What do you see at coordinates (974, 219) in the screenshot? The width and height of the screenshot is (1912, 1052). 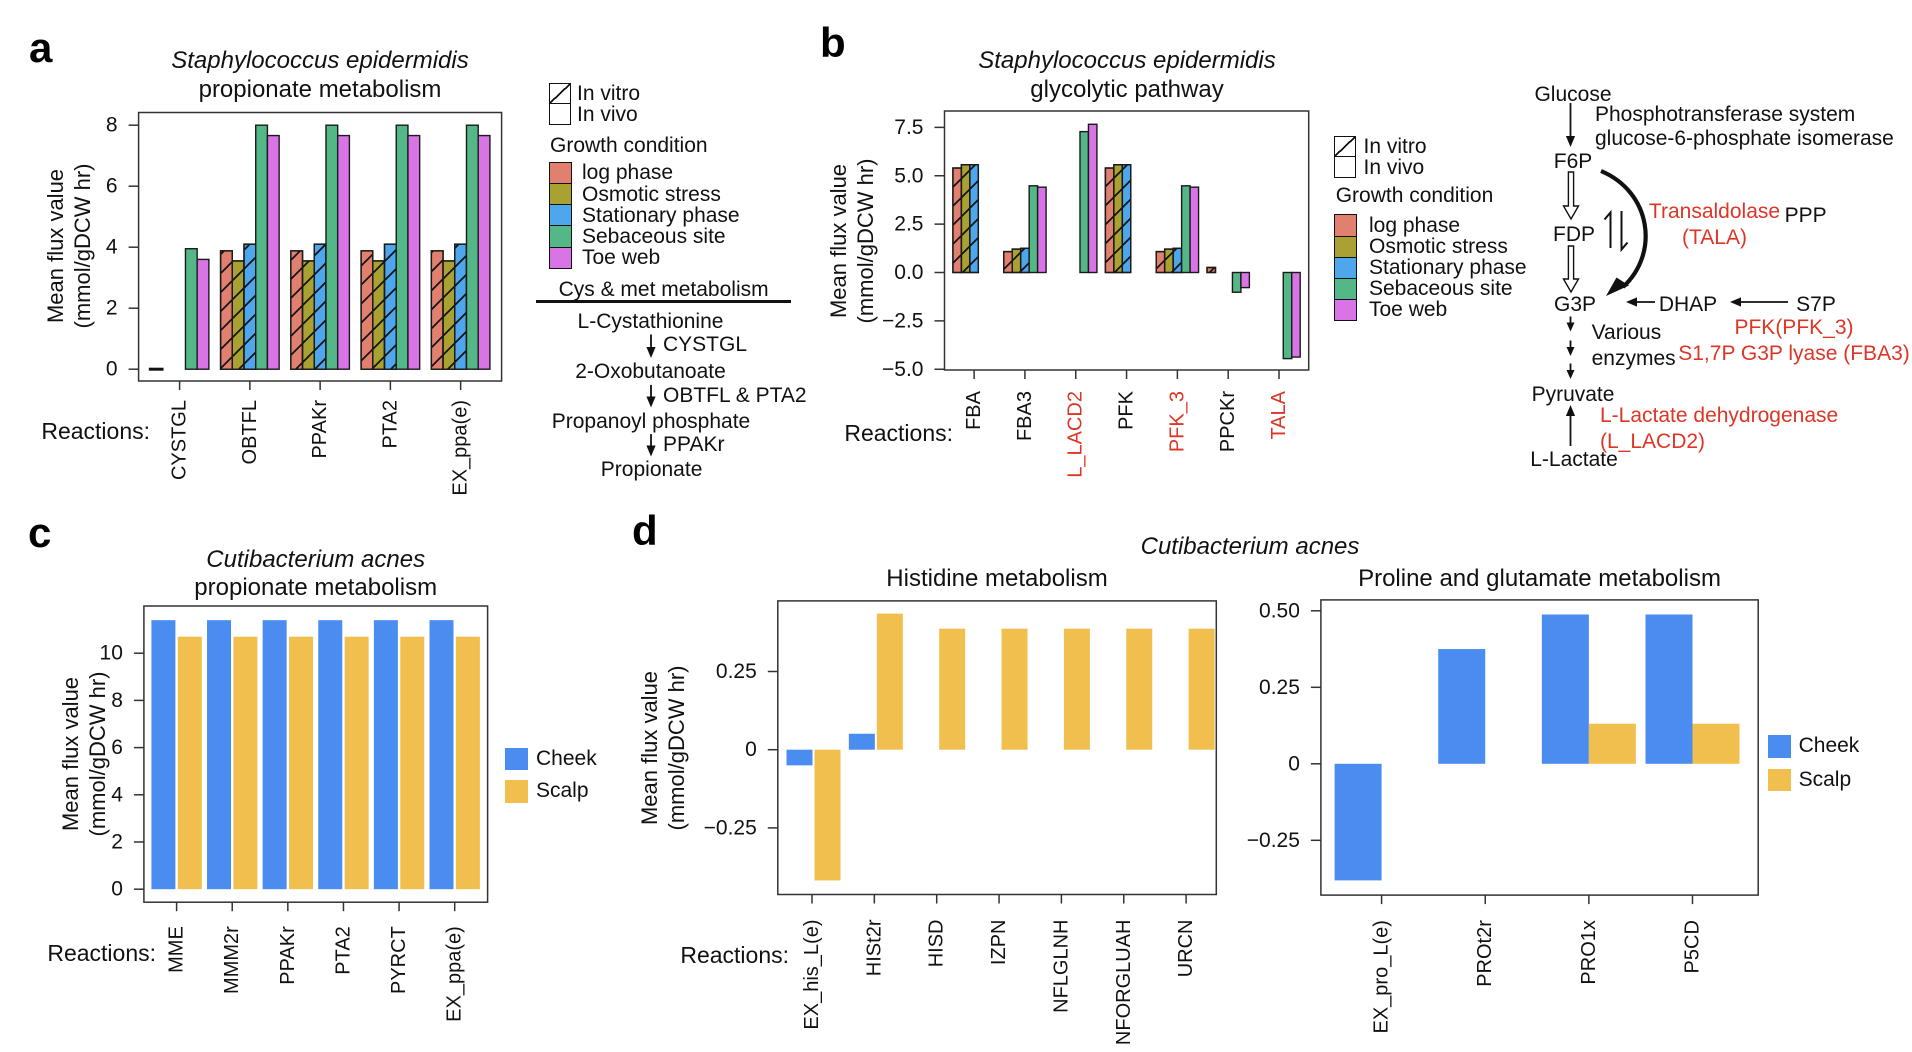 I see `bar-hatch-overlay` at bounding box center [974, 219].